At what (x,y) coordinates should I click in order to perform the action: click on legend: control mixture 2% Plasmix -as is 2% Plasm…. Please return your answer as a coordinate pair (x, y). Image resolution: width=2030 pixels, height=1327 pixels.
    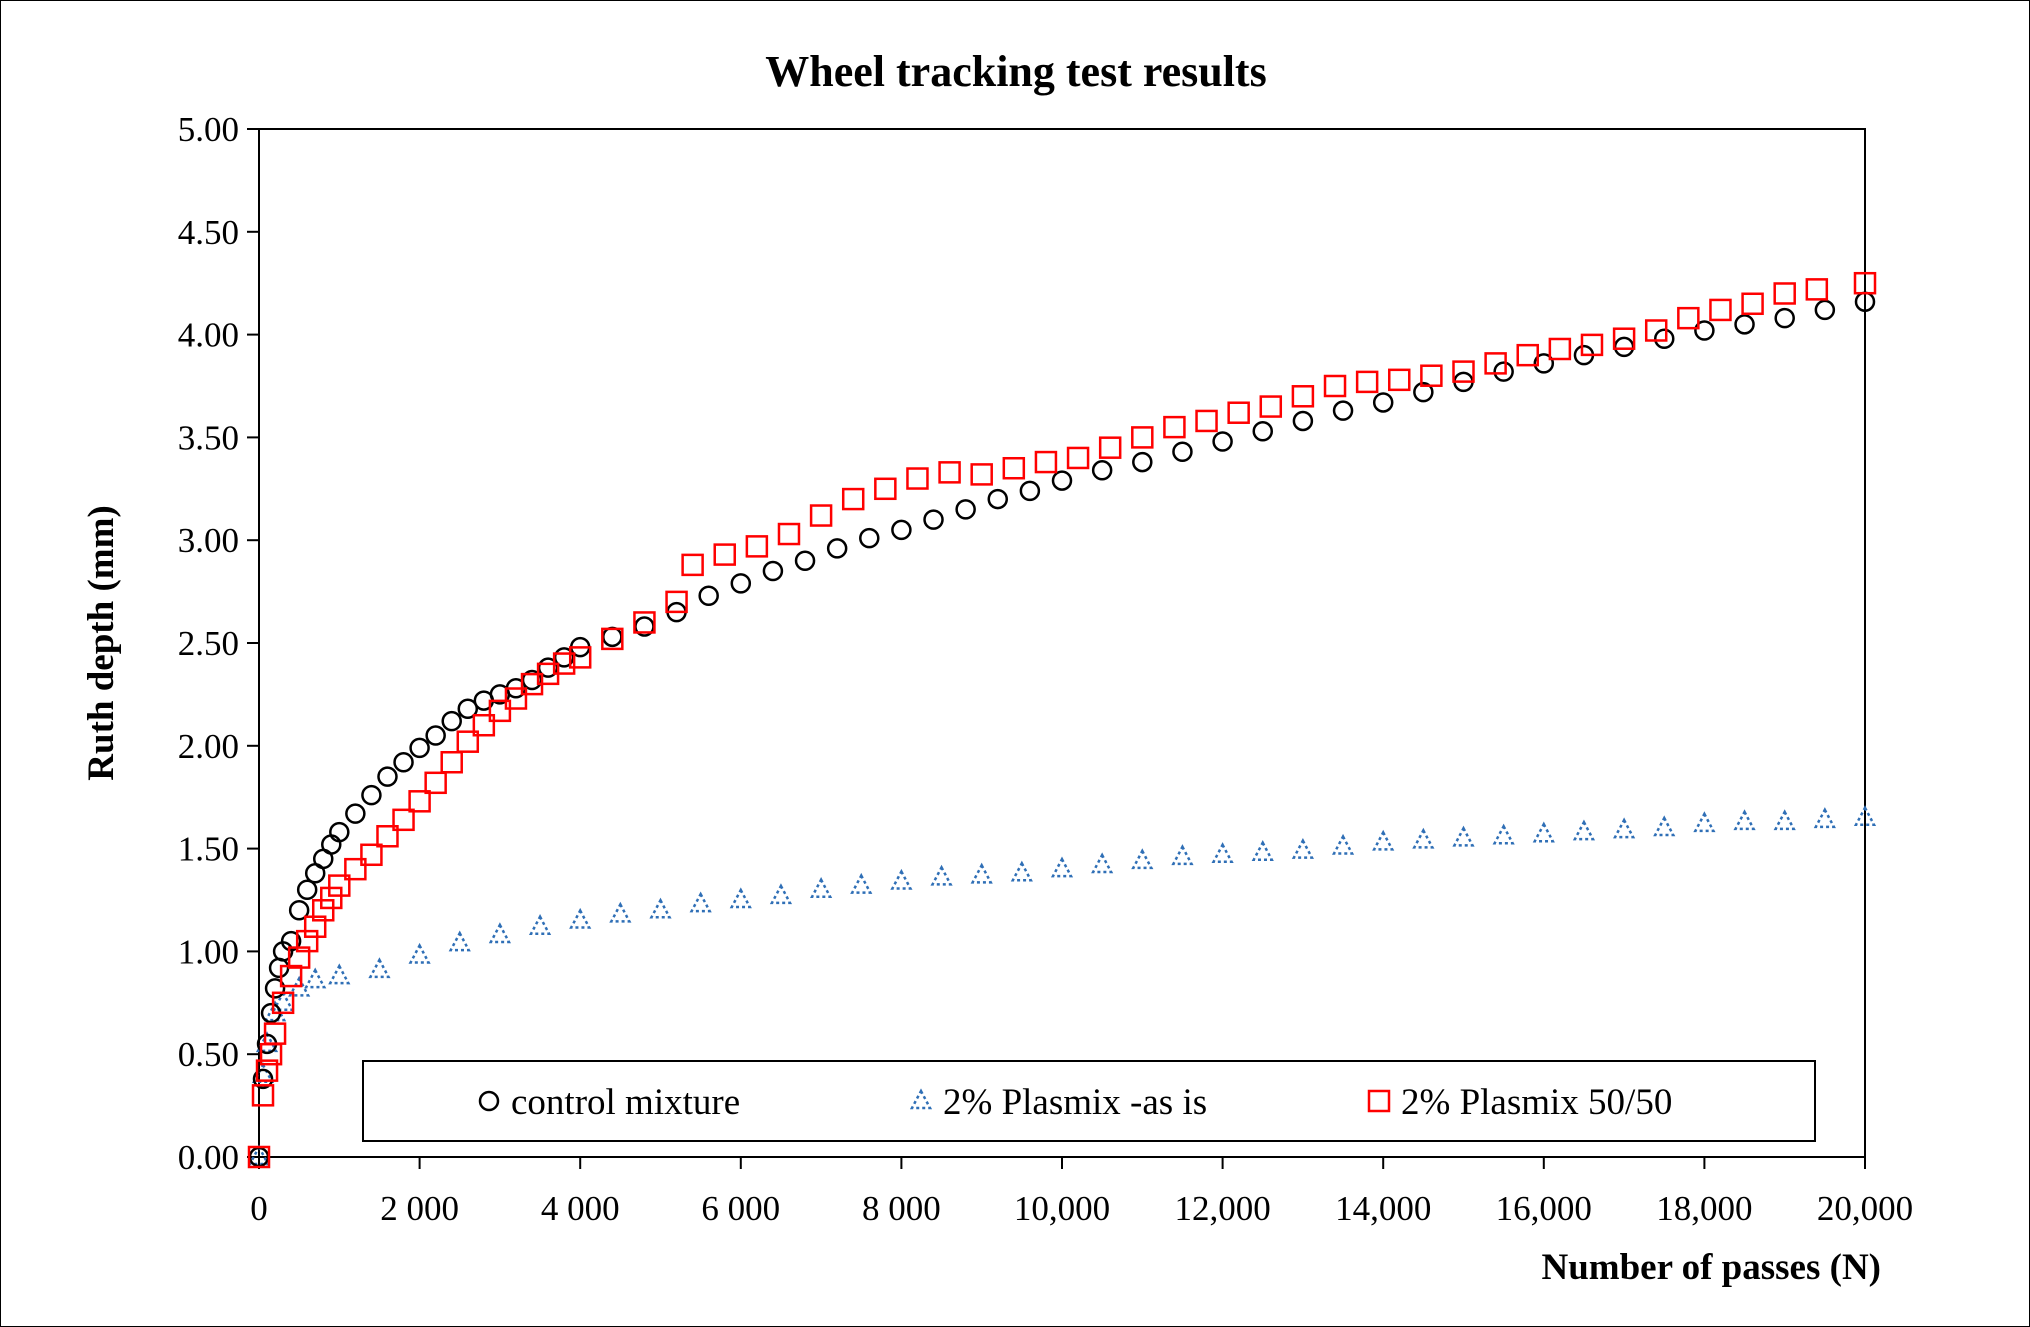
    Looking at the image, I should click on (1089, 1101).